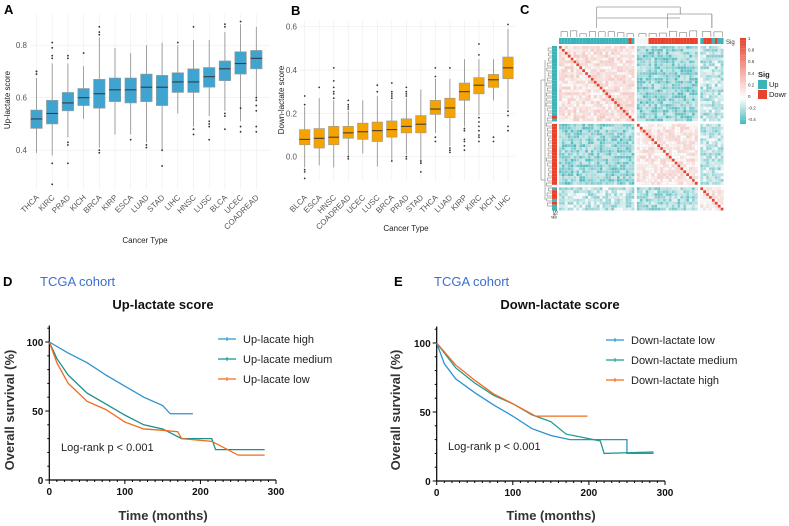  I want to click on y-tick-label: 100, so click(35, 343).